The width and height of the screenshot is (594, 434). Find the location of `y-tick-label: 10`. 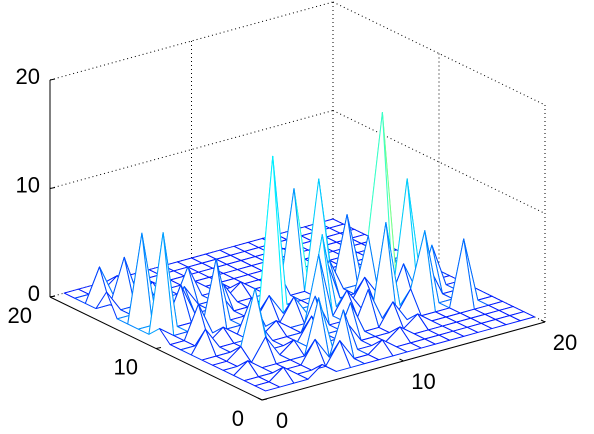

y-tick-label: 10 is located at coordinates (126, 366).